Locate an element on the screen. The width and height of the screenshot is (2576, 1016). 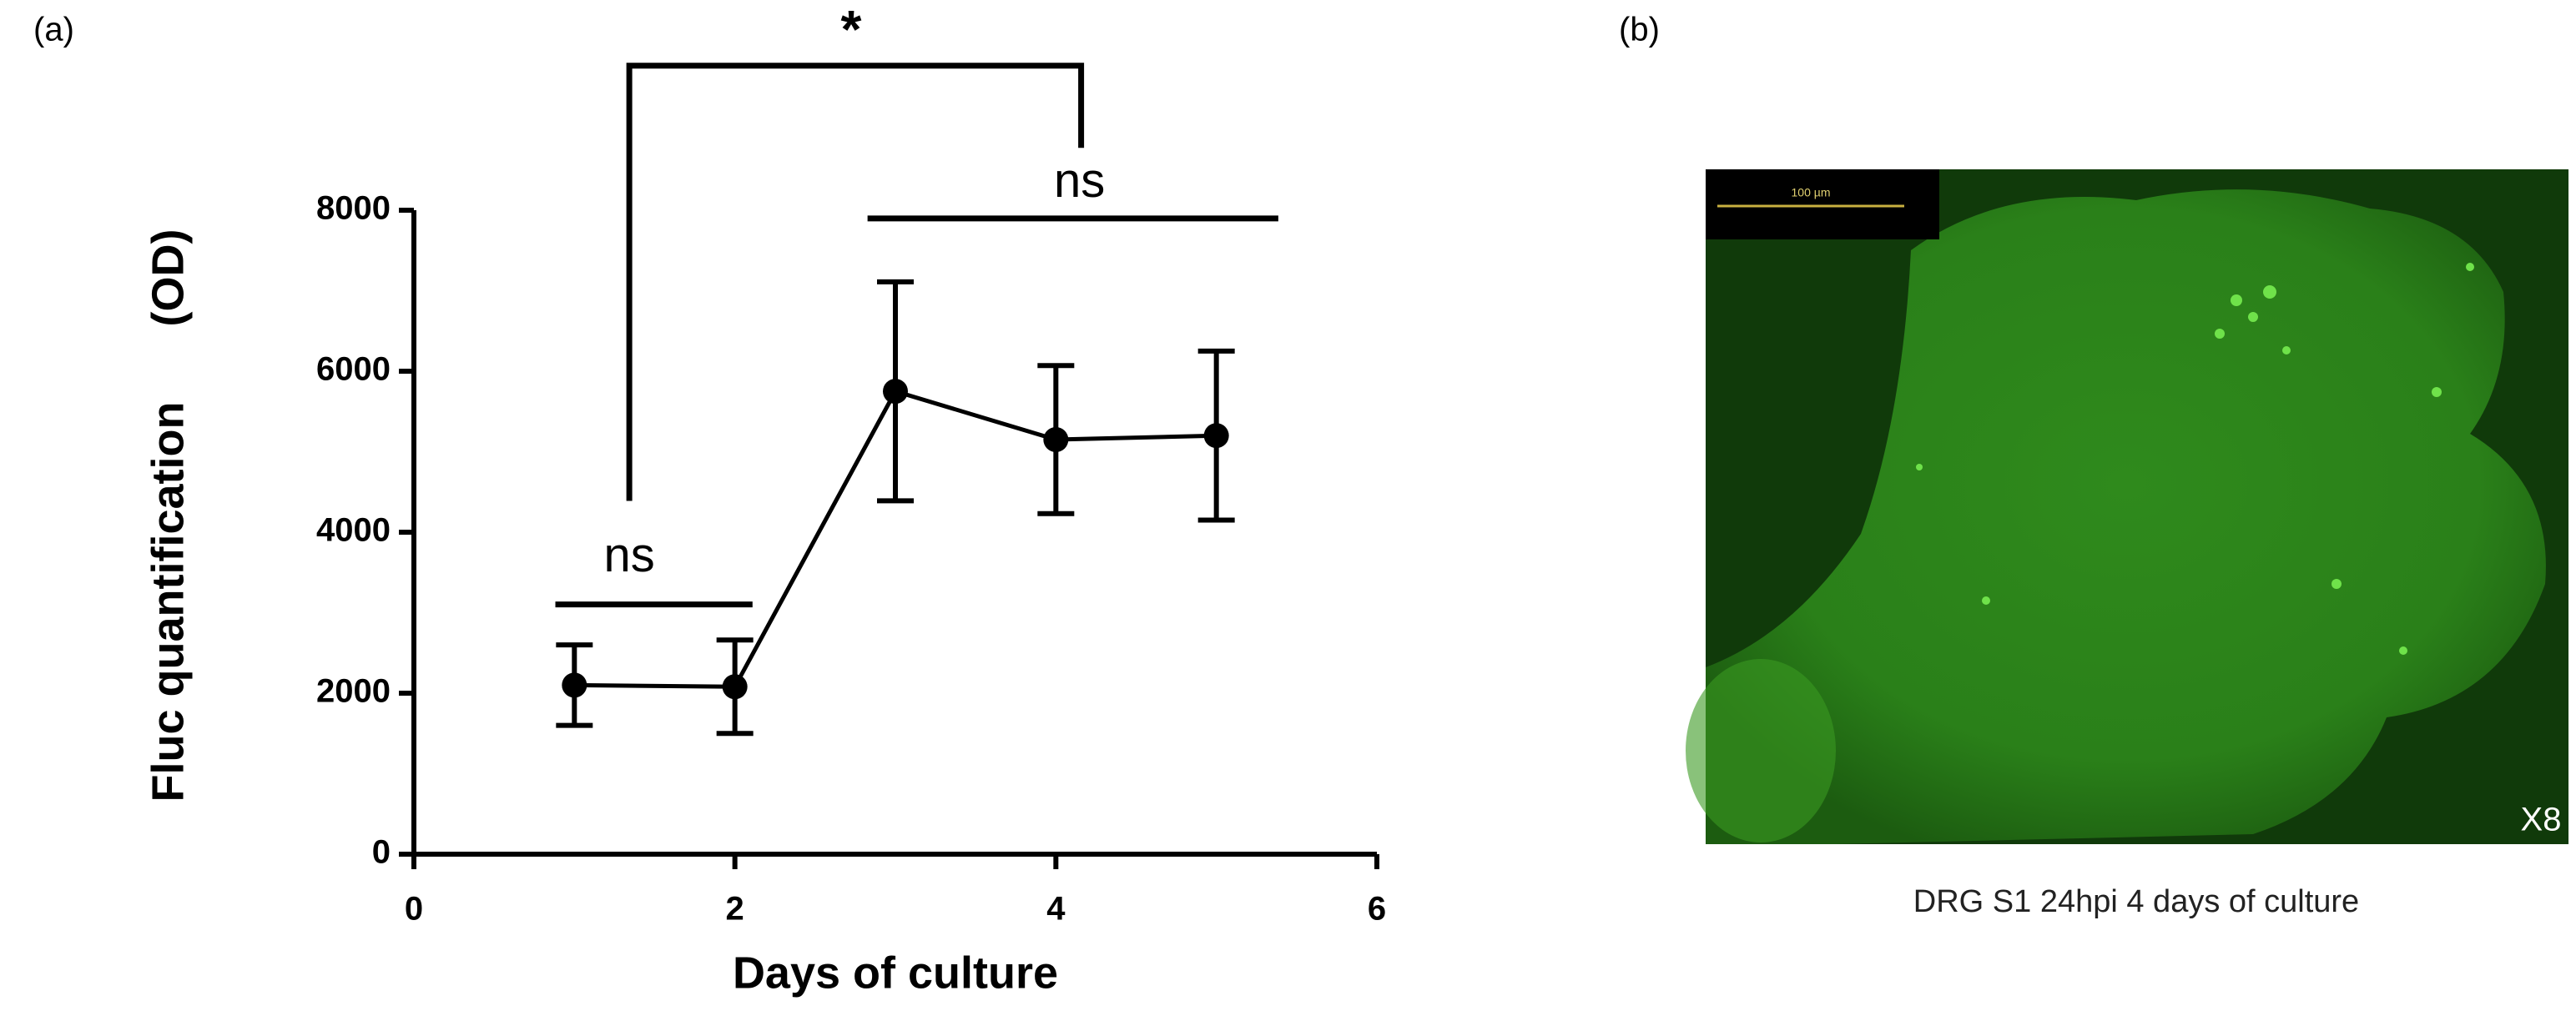
y-tick-label: 8000 is located at coordinates (354, 208).